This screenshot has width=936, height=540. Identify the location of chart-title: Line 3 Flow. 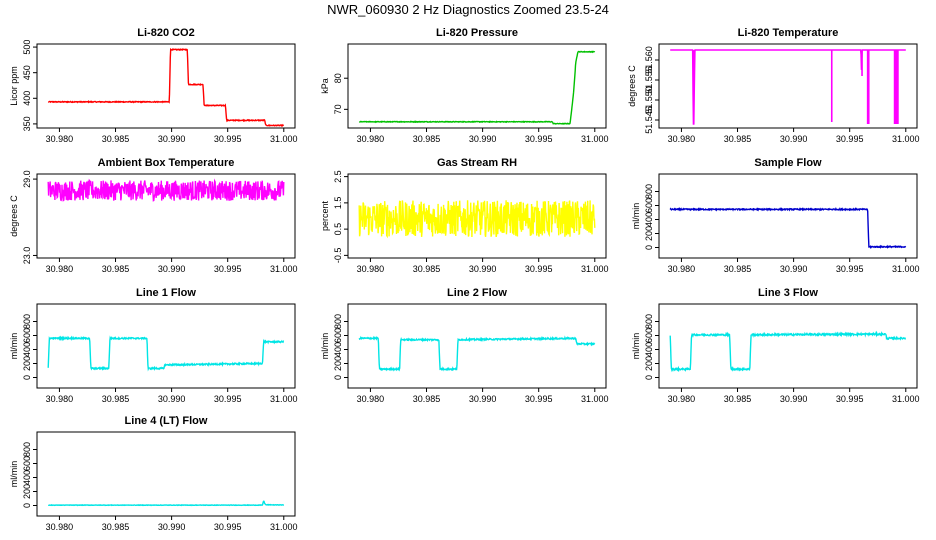
(788, 293).